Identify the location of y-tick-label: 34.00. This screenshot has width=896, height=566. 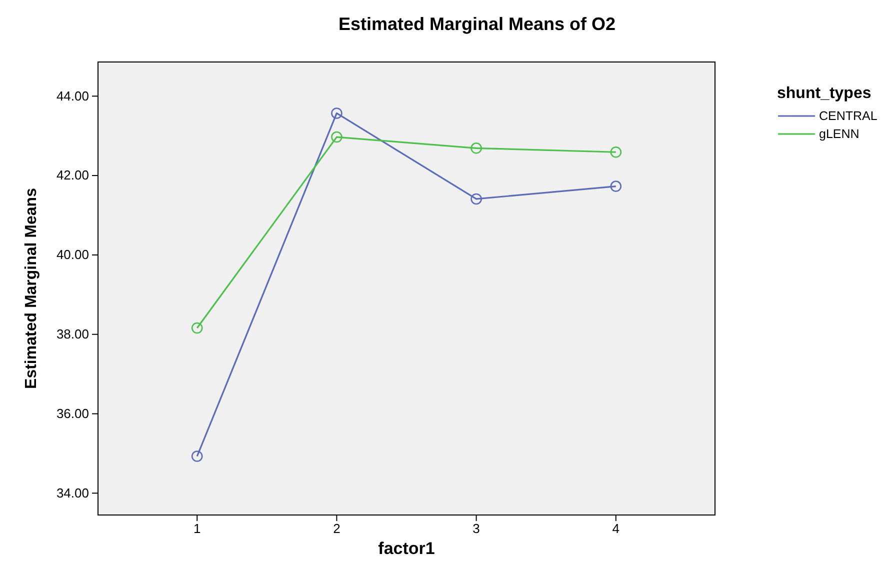
(72, 492).